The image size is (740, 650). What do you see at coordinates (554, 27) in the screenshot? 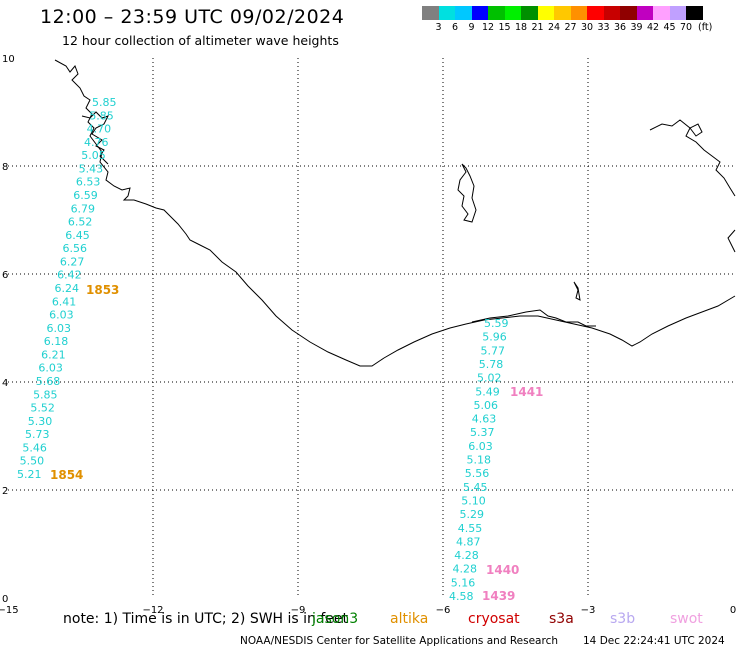
I see `color-scale-tick: 24` at bounding box center [554, 27].